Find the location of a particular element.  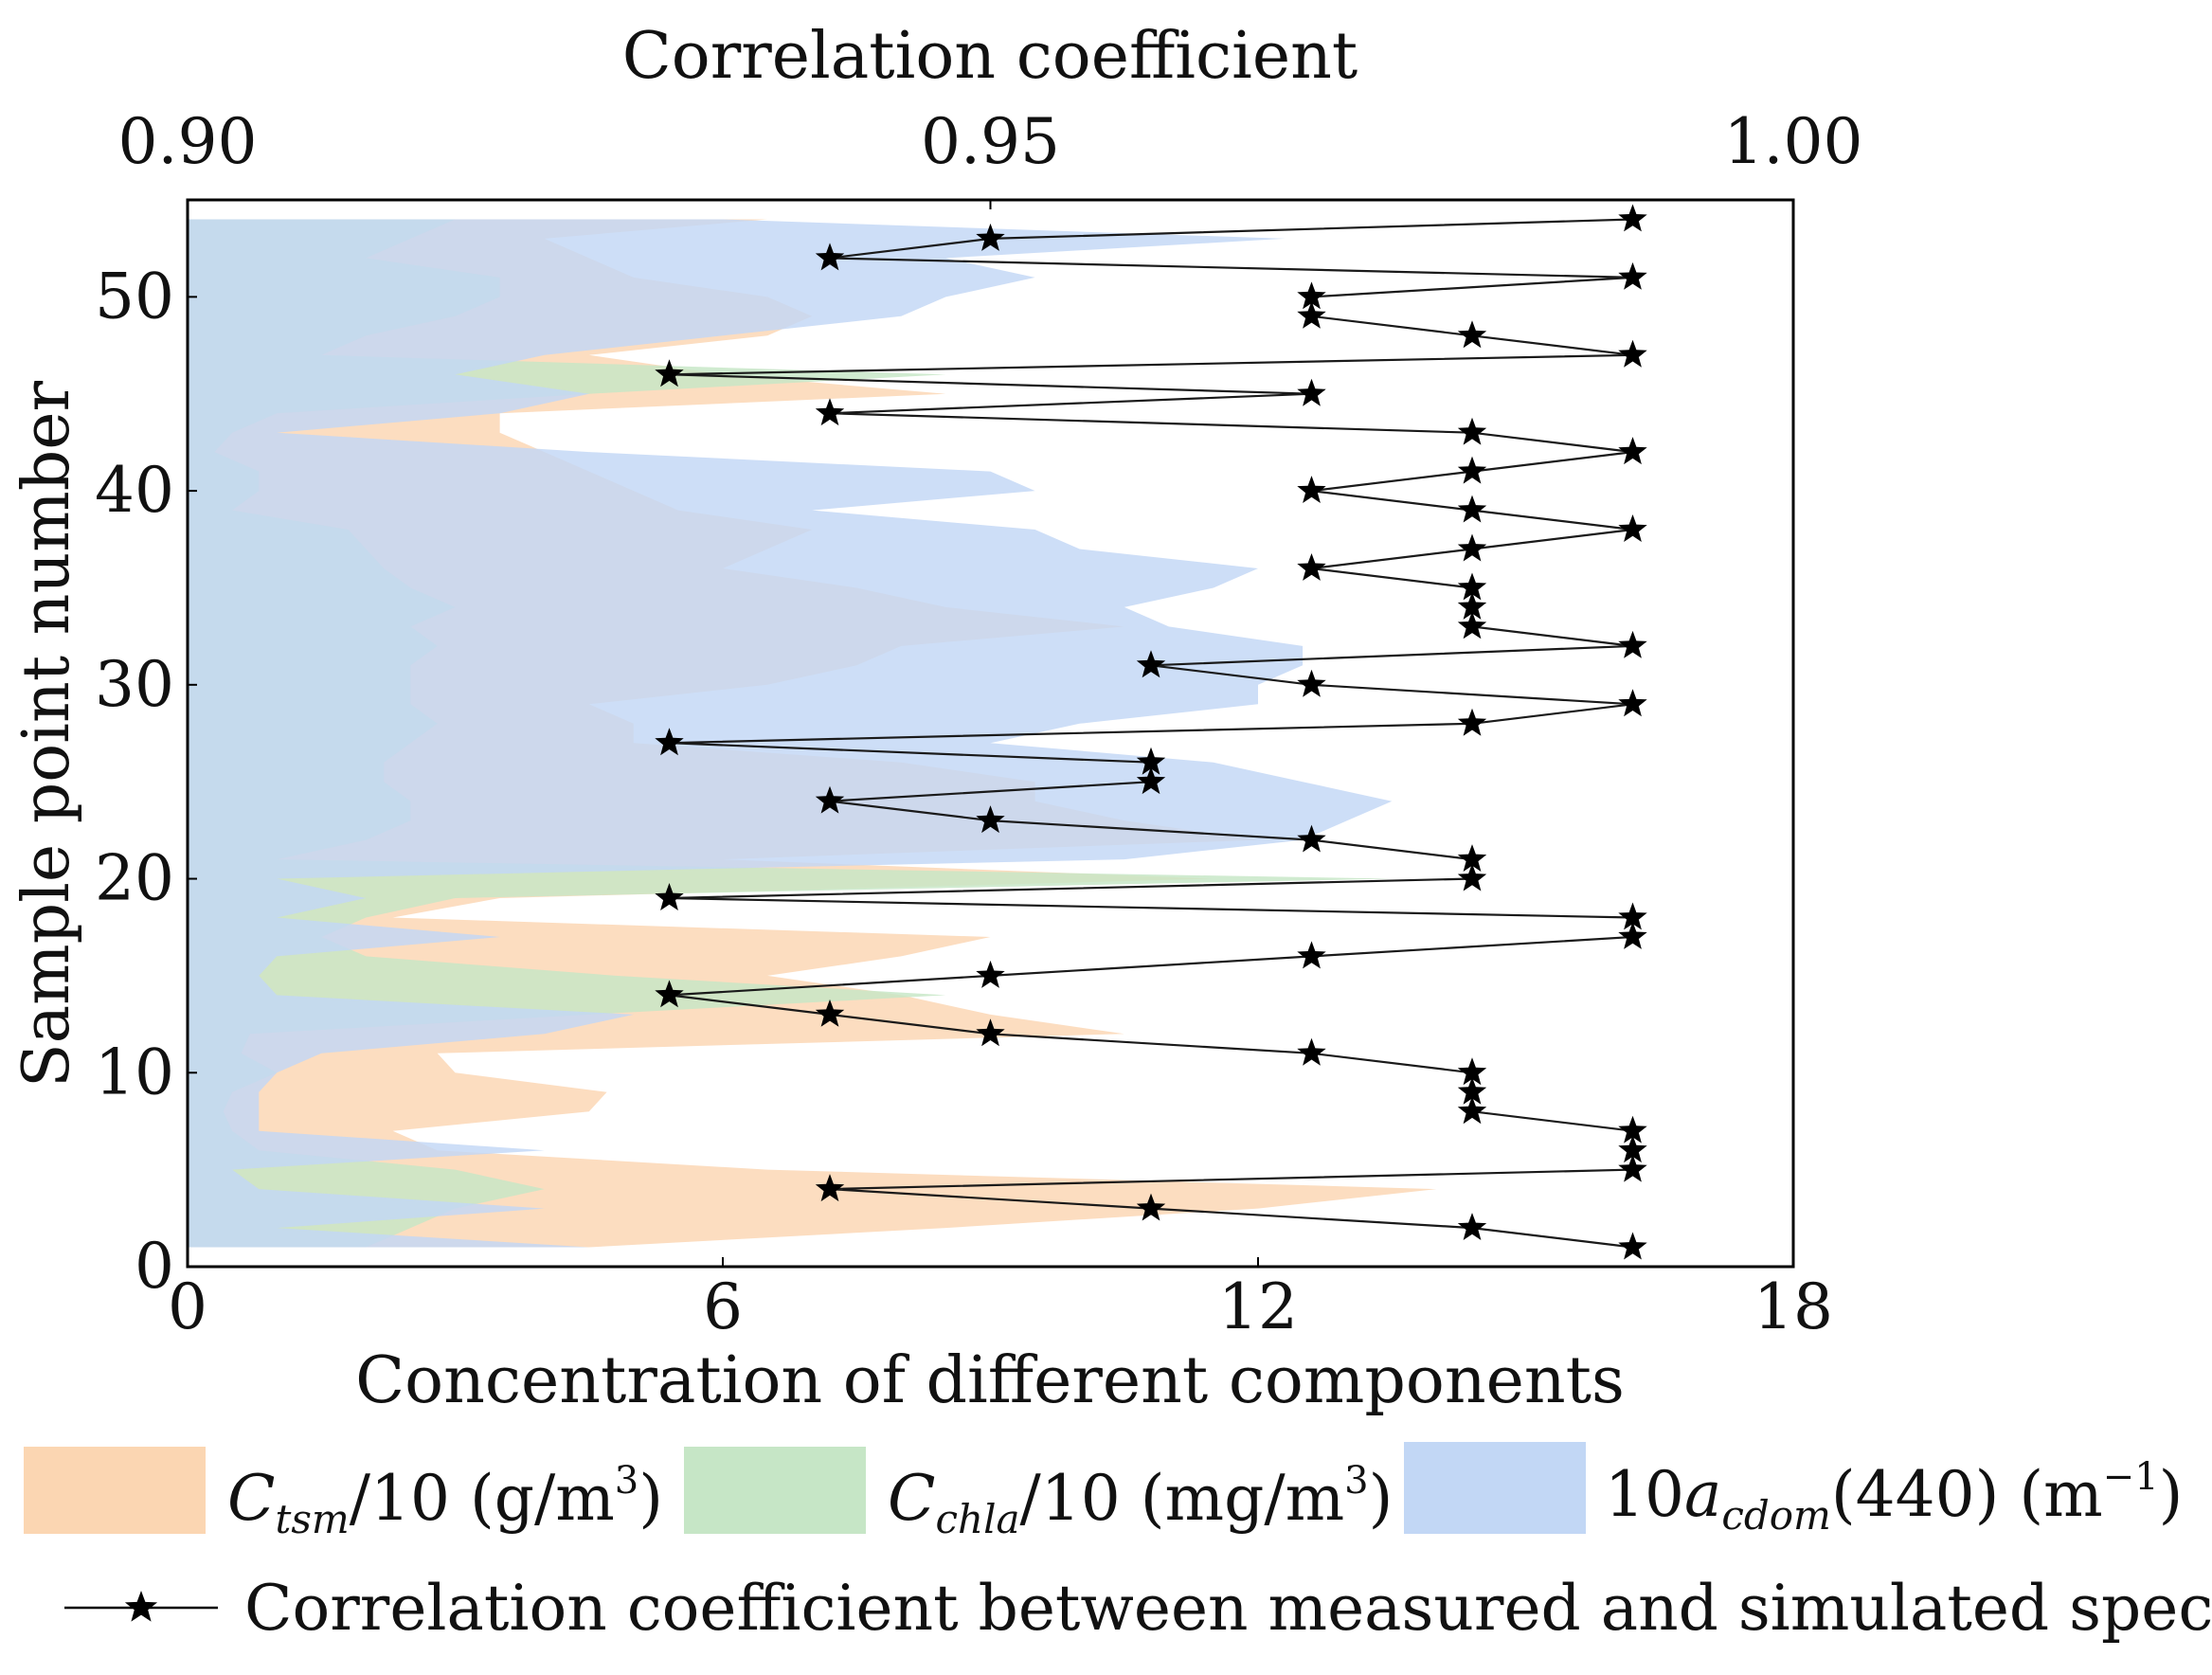

legend-swatch-cdom is located at coordinates (1495, 1488).